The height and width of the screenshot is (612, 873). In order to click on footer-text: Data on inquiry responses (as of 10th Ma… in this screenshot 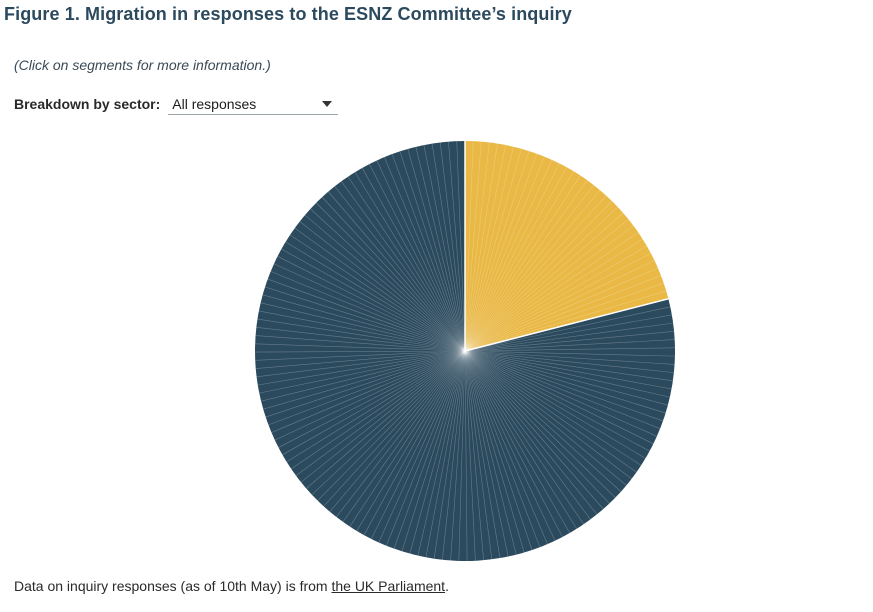, I will do `click(173, 586)`.